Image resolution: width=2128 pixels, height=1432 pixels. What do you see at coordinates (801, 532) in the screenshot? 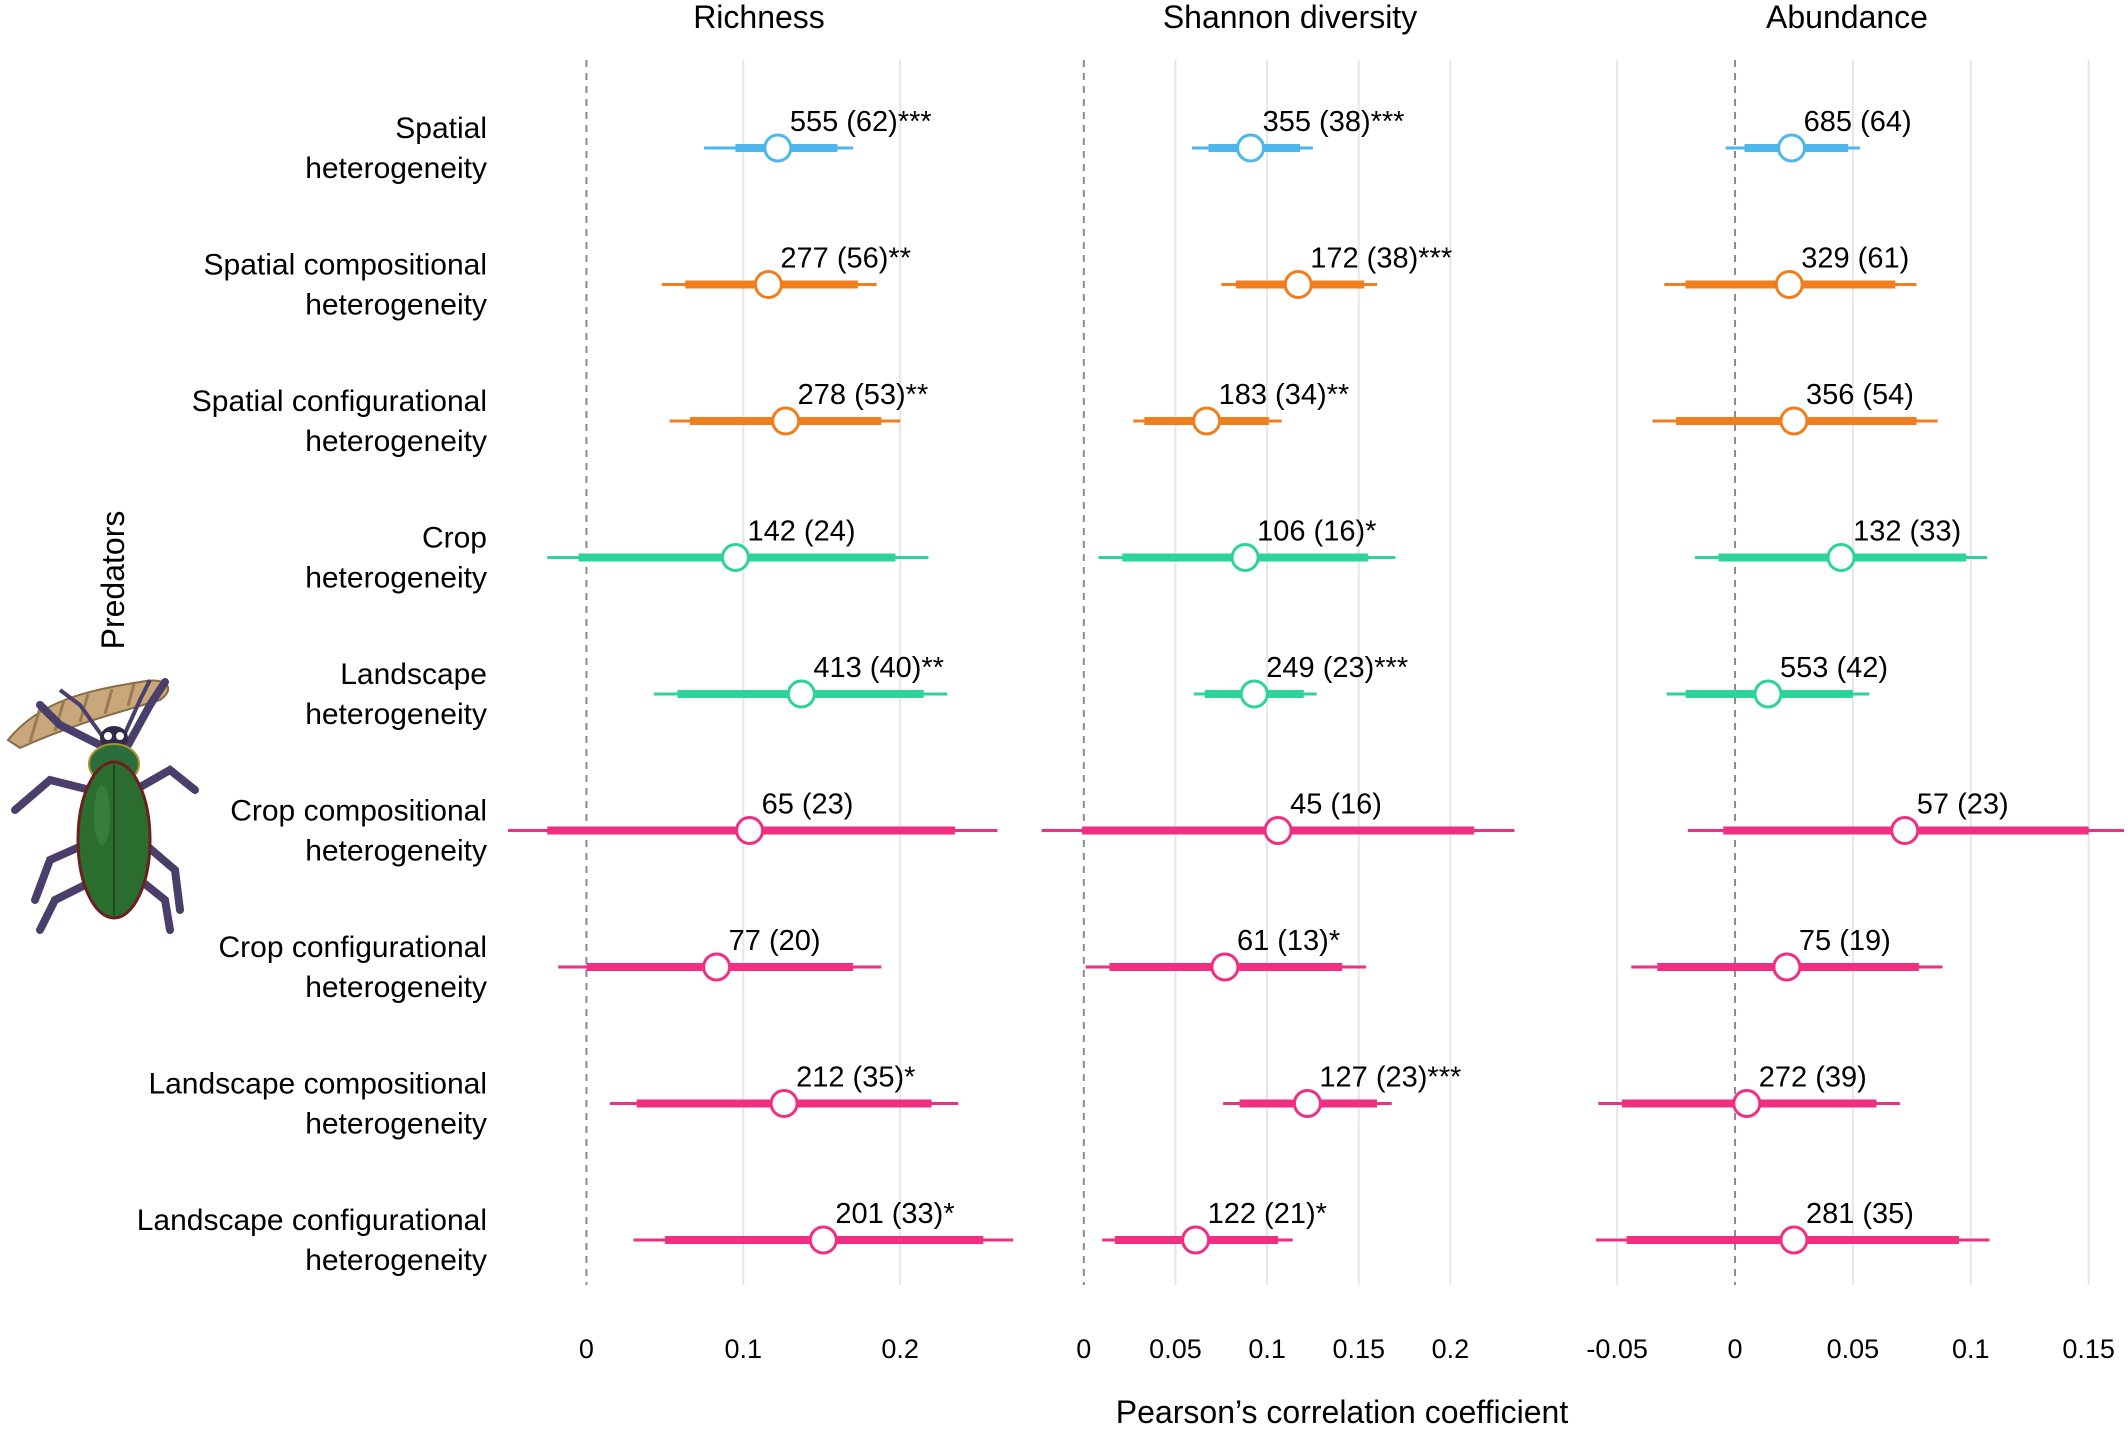
I see `sample-size-label: 142 (24)` at bounding box center [801, 532].